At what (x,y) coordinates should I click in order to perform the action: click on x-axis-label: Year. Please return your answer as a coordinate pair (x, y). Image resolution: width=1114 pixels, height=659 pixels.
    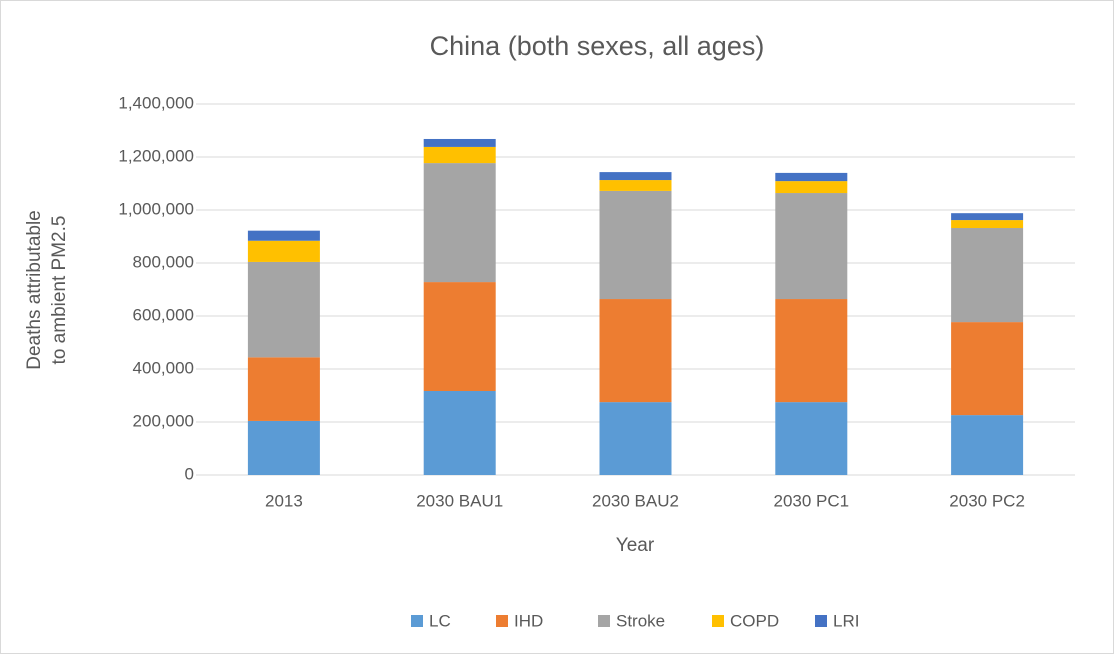
    Looking at the image, I should click on (635, 545).